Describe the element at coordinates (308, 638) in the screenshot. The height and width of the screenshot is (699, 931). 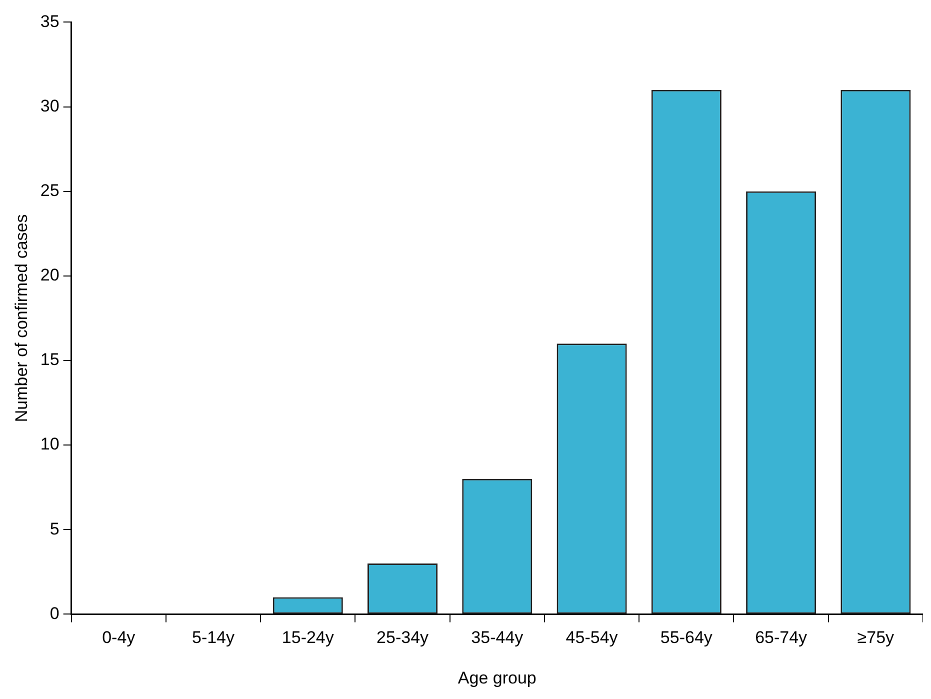
I see `x-tick-label: 15-24y` at that location.